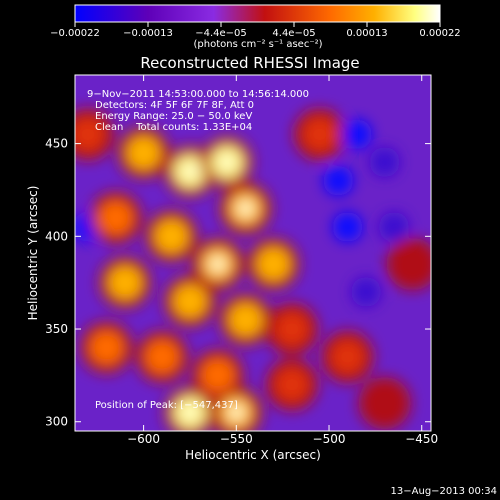 This screenshot has width=500, height=500. I want to click on colorbar-tick-label: 0.00022, so click(439, 33).